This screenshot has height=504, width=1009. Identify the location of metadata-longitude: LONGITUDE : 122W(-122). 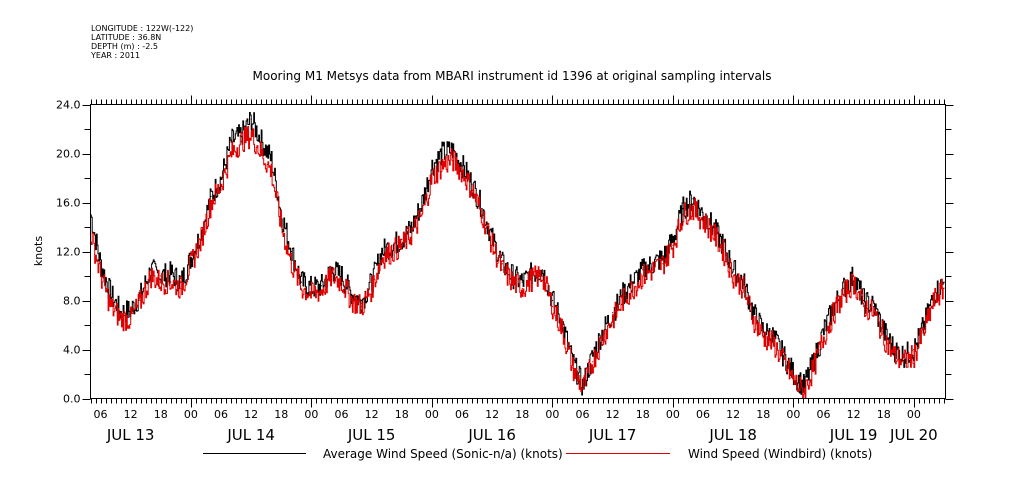
(142, 28).